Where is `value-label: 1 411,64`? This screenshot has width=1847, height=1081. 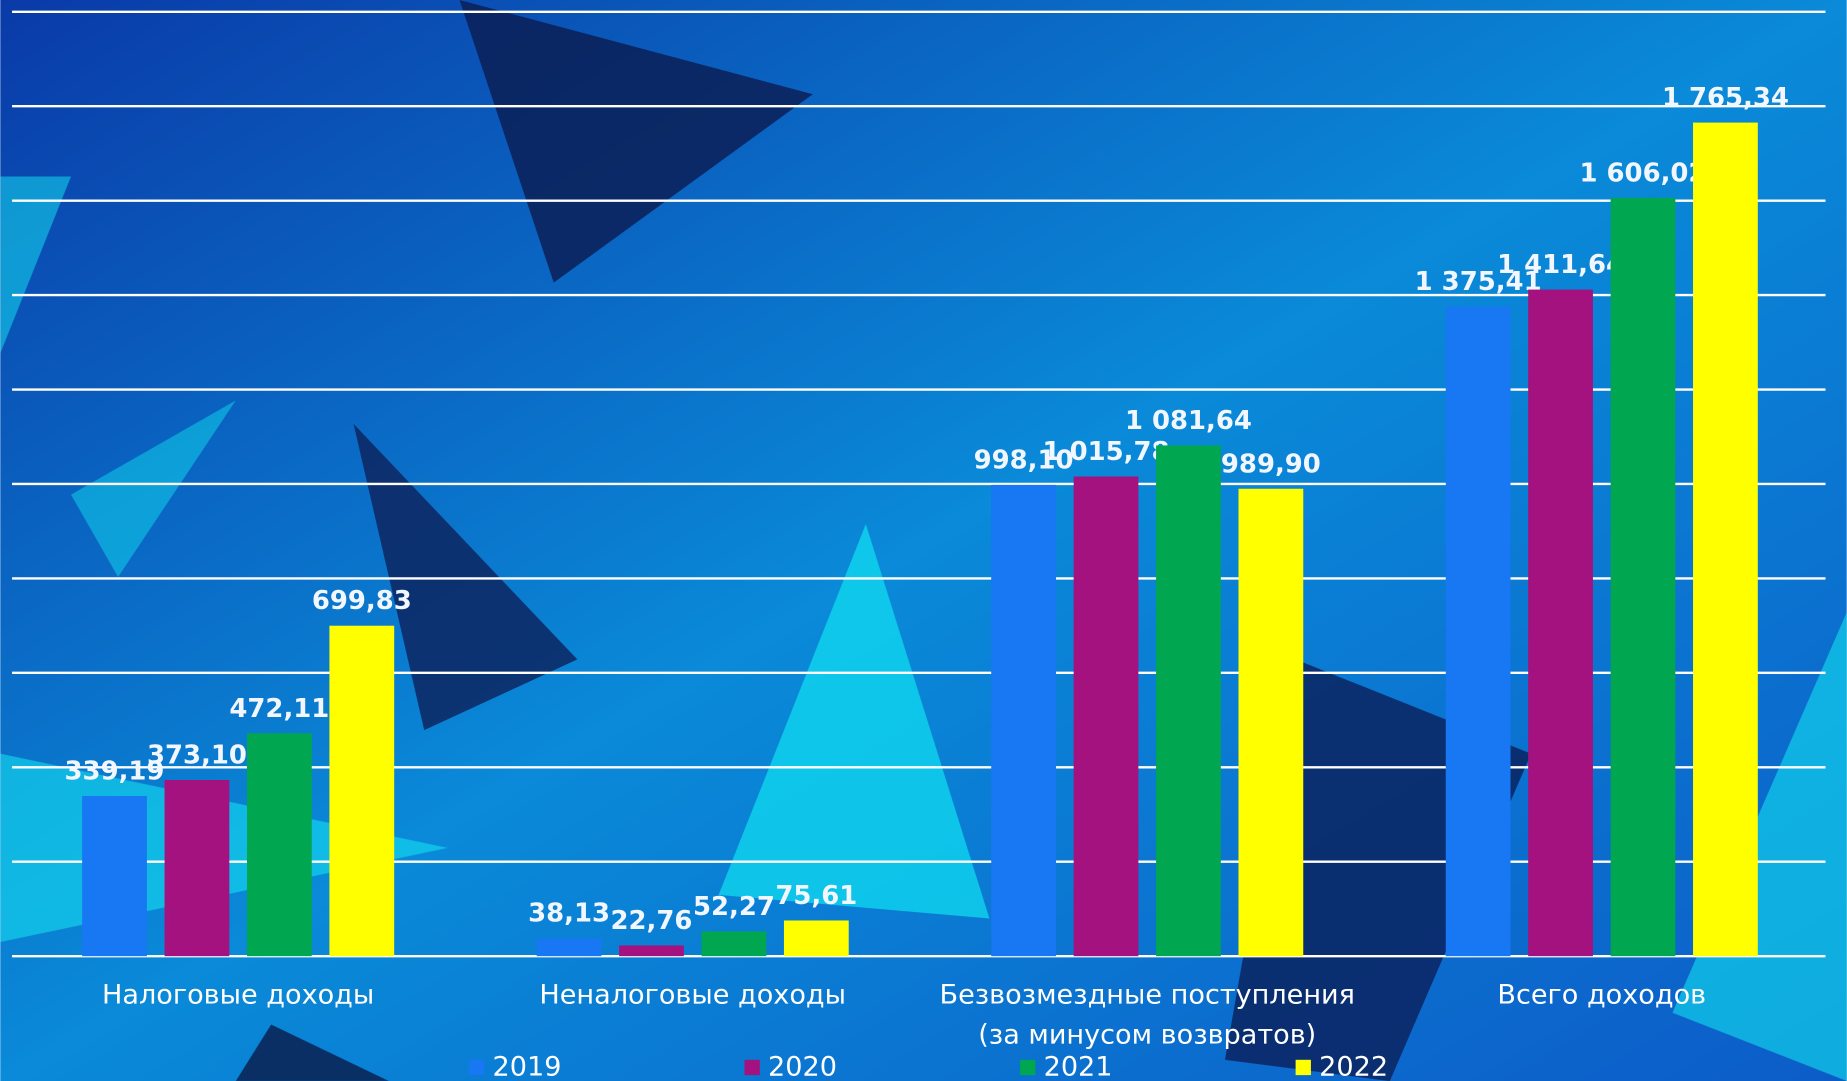
value-label: 1 411,64 is located at coordinates (1560, 265).